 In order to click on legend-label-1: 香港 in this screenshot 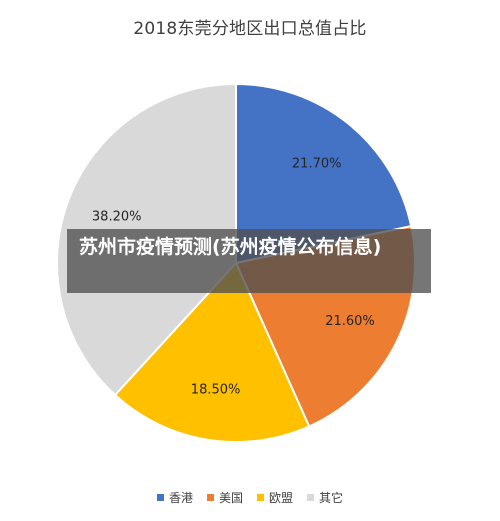, I will do `click(180, 498)`.